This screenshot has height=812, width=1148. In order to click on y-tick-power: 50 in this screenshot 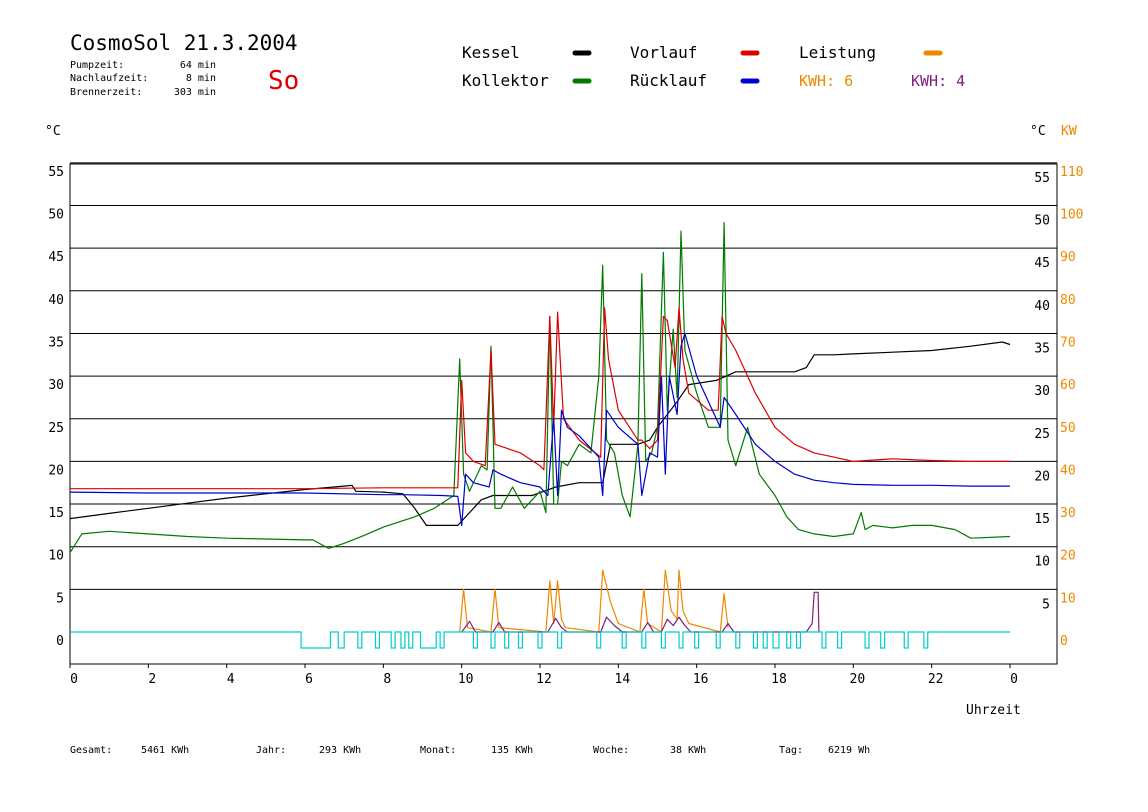, I will do `click(1068, 428)`.